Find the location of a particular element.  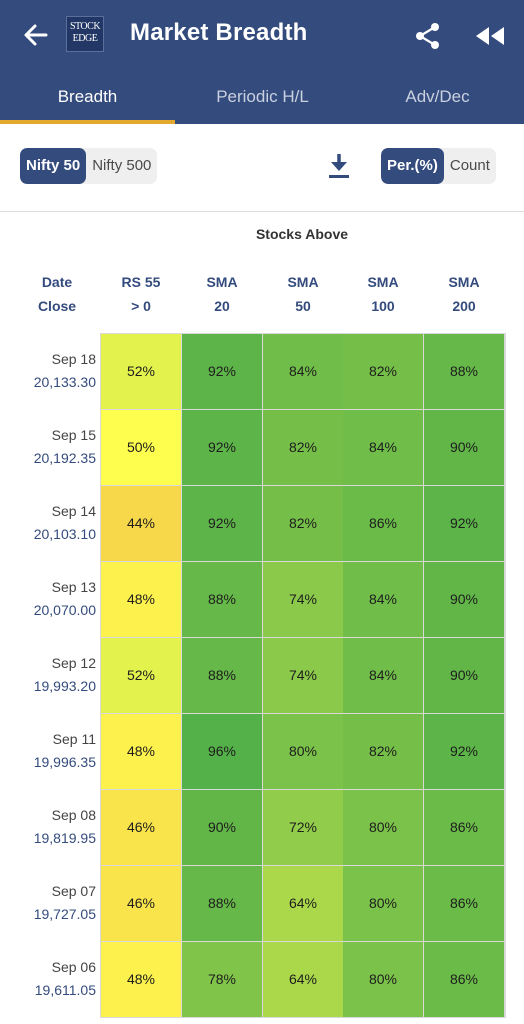

row-close: 19,611.05 is located at coordinates (65, 990).